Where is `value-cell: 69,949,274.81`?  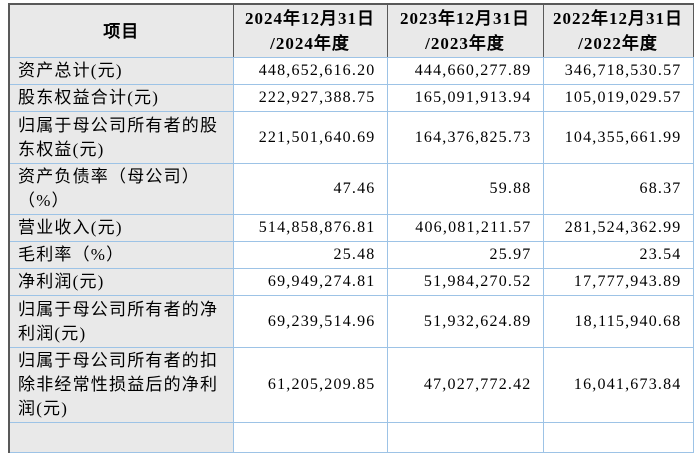 value-cell: 69,949,274.81 is located at coordinates (310, 282).